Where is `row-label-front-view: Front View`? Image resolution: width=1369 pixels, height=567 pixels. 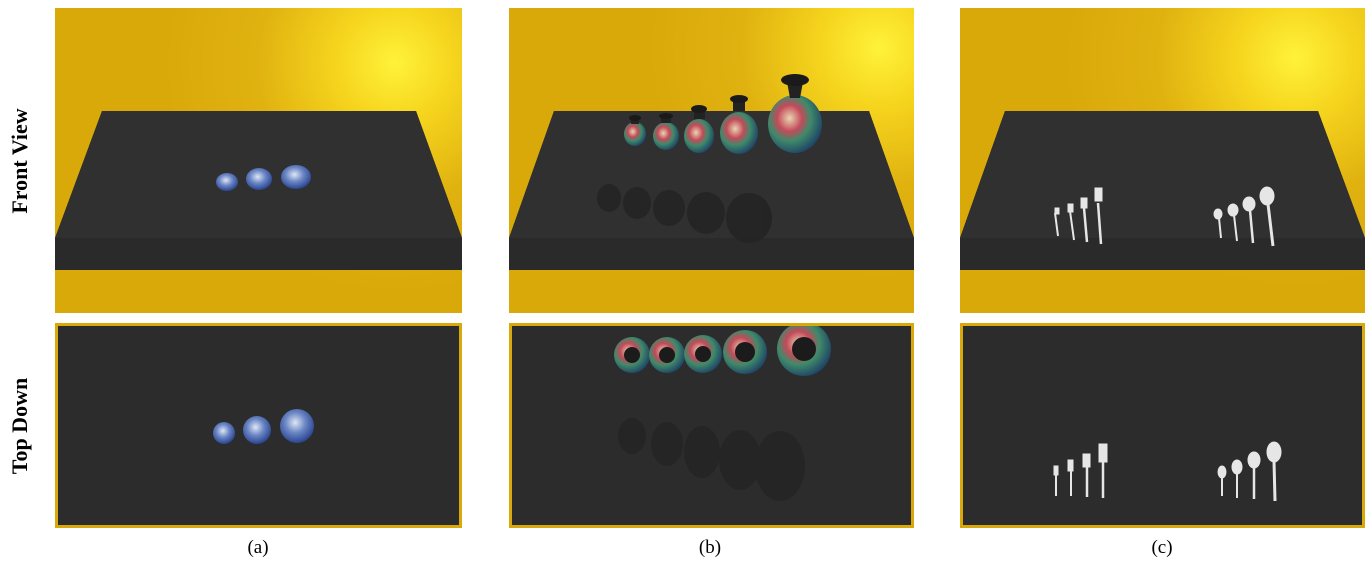
row-label-front-view: Front View is located at coordinates (19, 161).